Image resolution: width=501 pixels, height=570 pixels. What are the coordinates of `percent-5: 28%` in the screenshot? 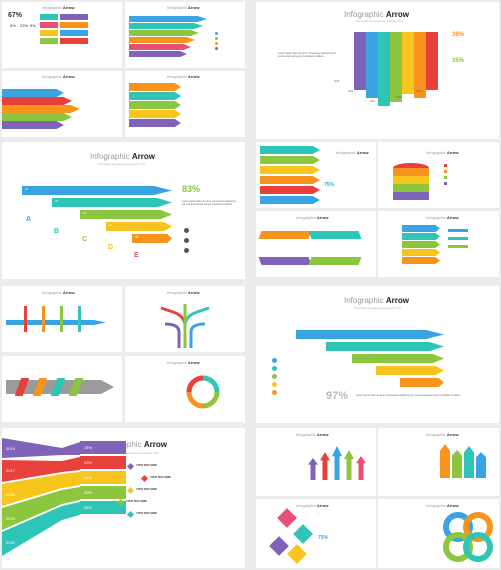 It's located at (88, 507).